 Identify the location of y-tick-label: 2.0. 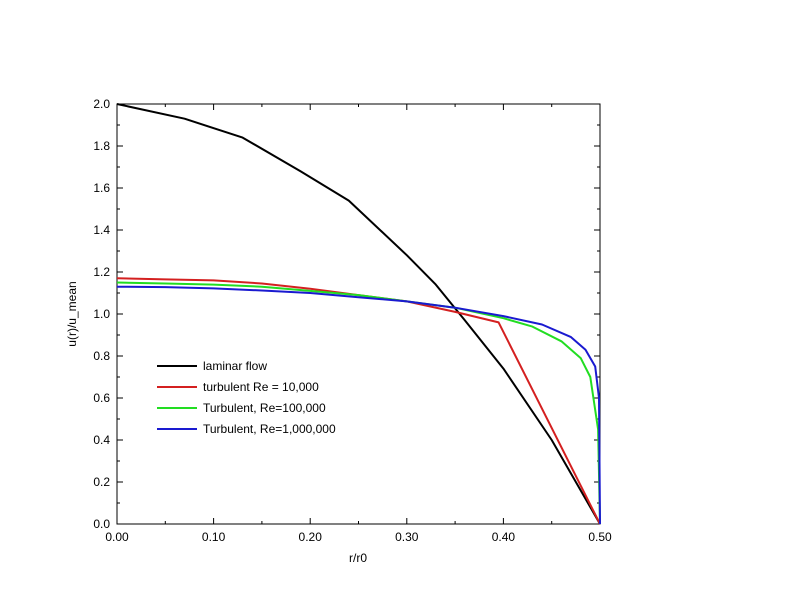
(101, 104).